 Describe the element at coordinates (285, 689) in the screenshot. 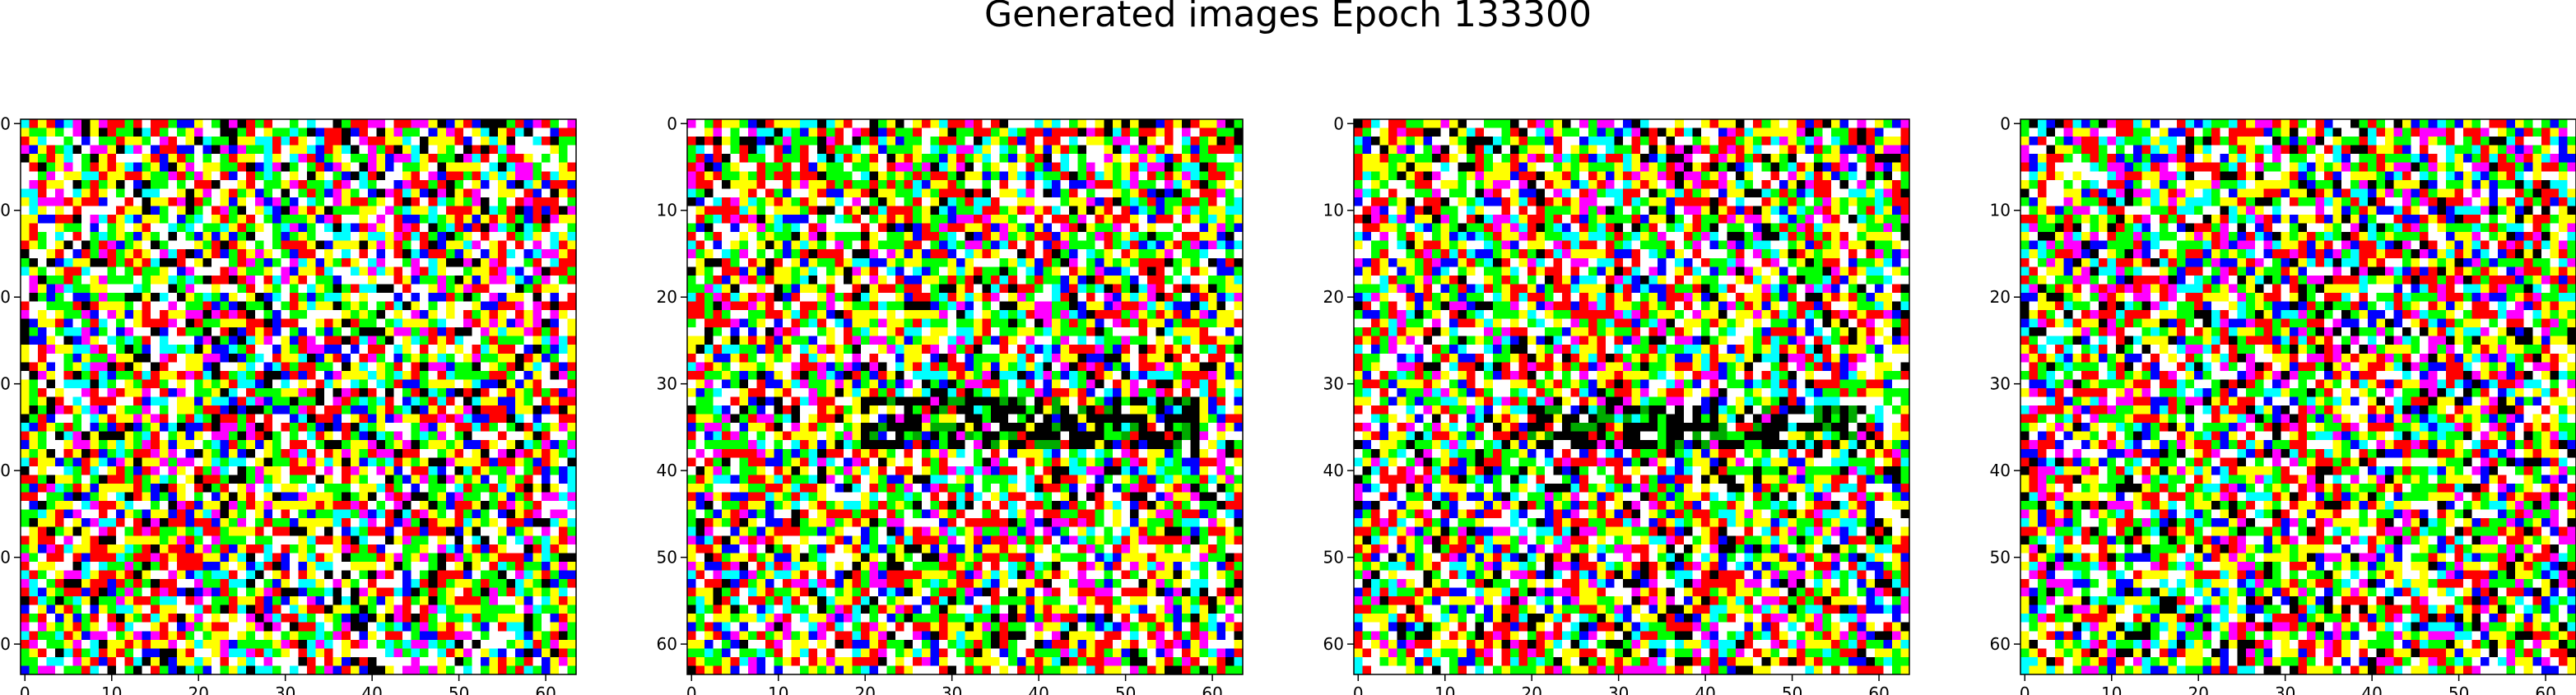

I see `x-tick-label: 30` at that location.